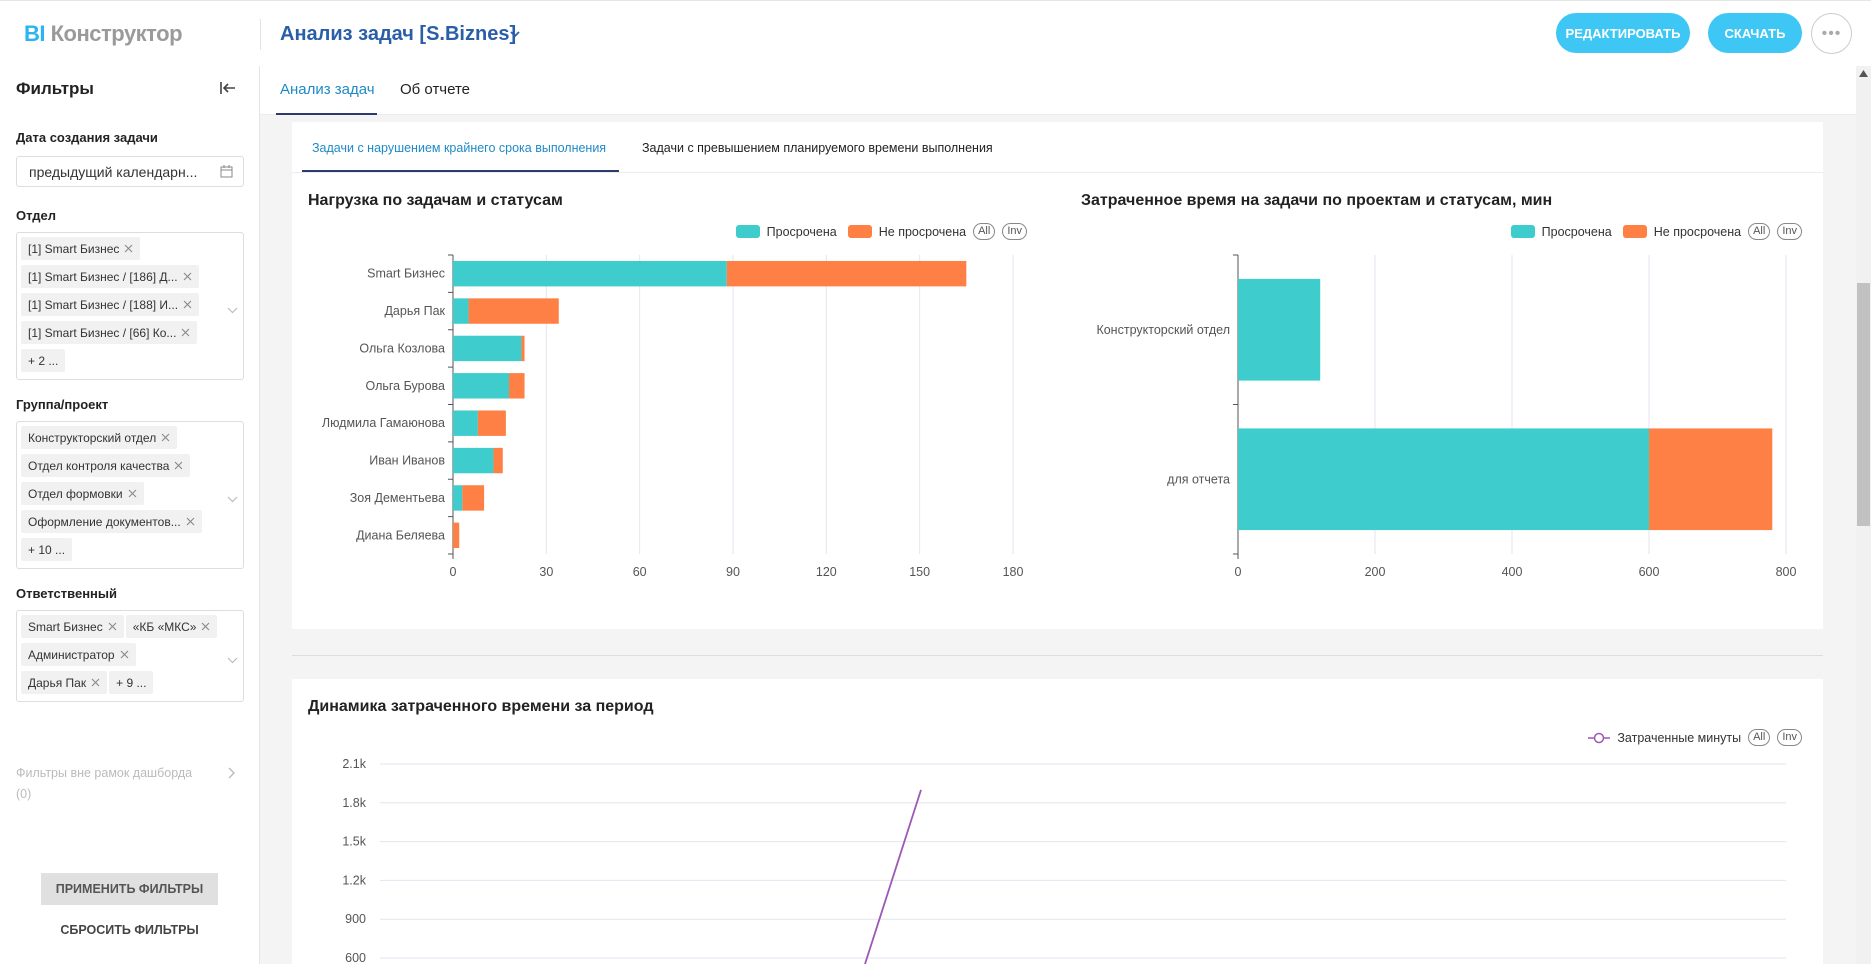 The width and height of the screenshot is (1871, 964). Describe the element at coordinates (1863, 404) in the screenshot. I see `scrollbar-thumb` at that location.